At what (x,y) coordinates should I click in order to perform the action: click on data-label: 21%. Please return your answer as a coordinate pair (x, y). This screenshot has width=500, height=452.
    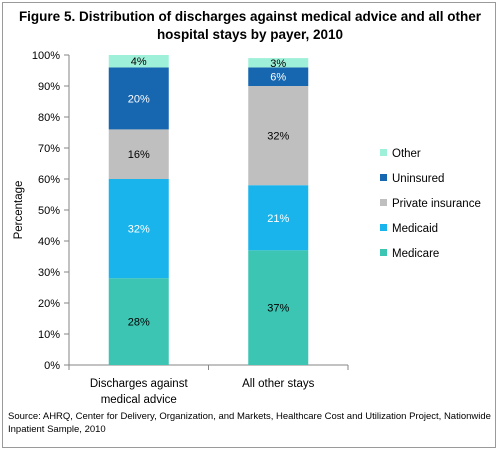
    Looking at the image, I should click on (278, 219).